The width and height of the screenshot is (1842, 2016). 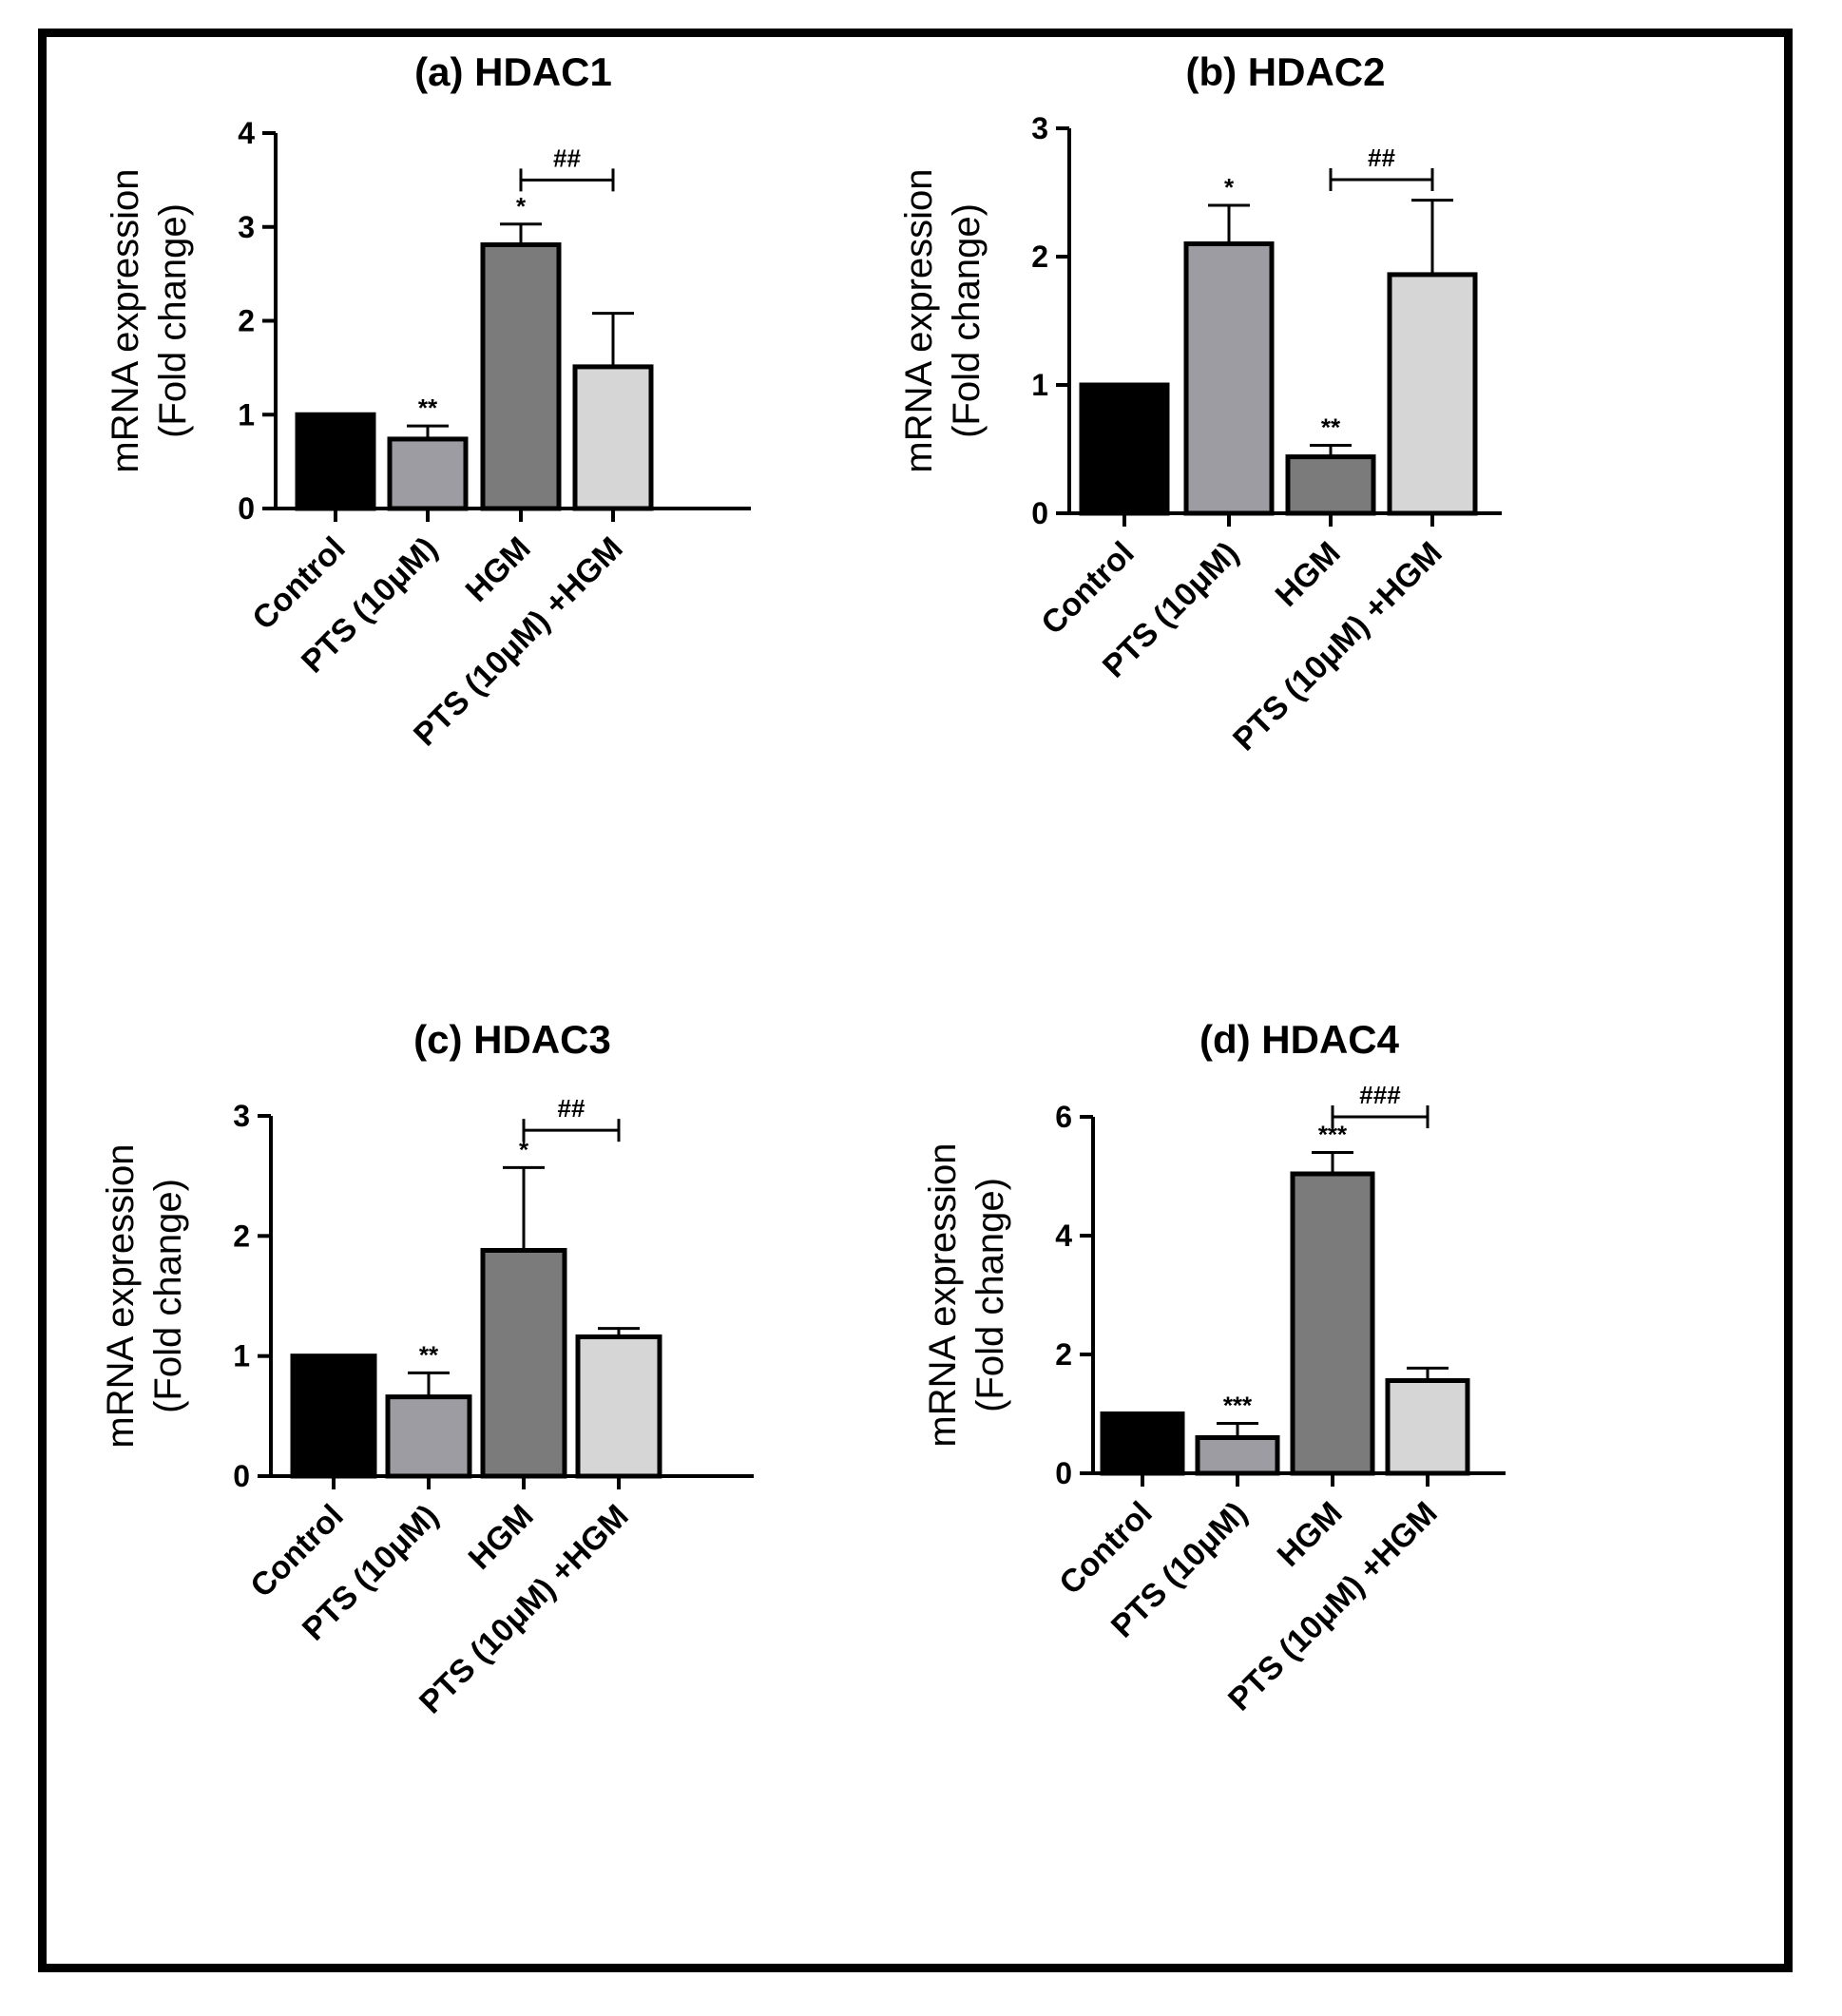 I want to click on chart-title: (d) HDAC4, so click(x=1299, y=1039).